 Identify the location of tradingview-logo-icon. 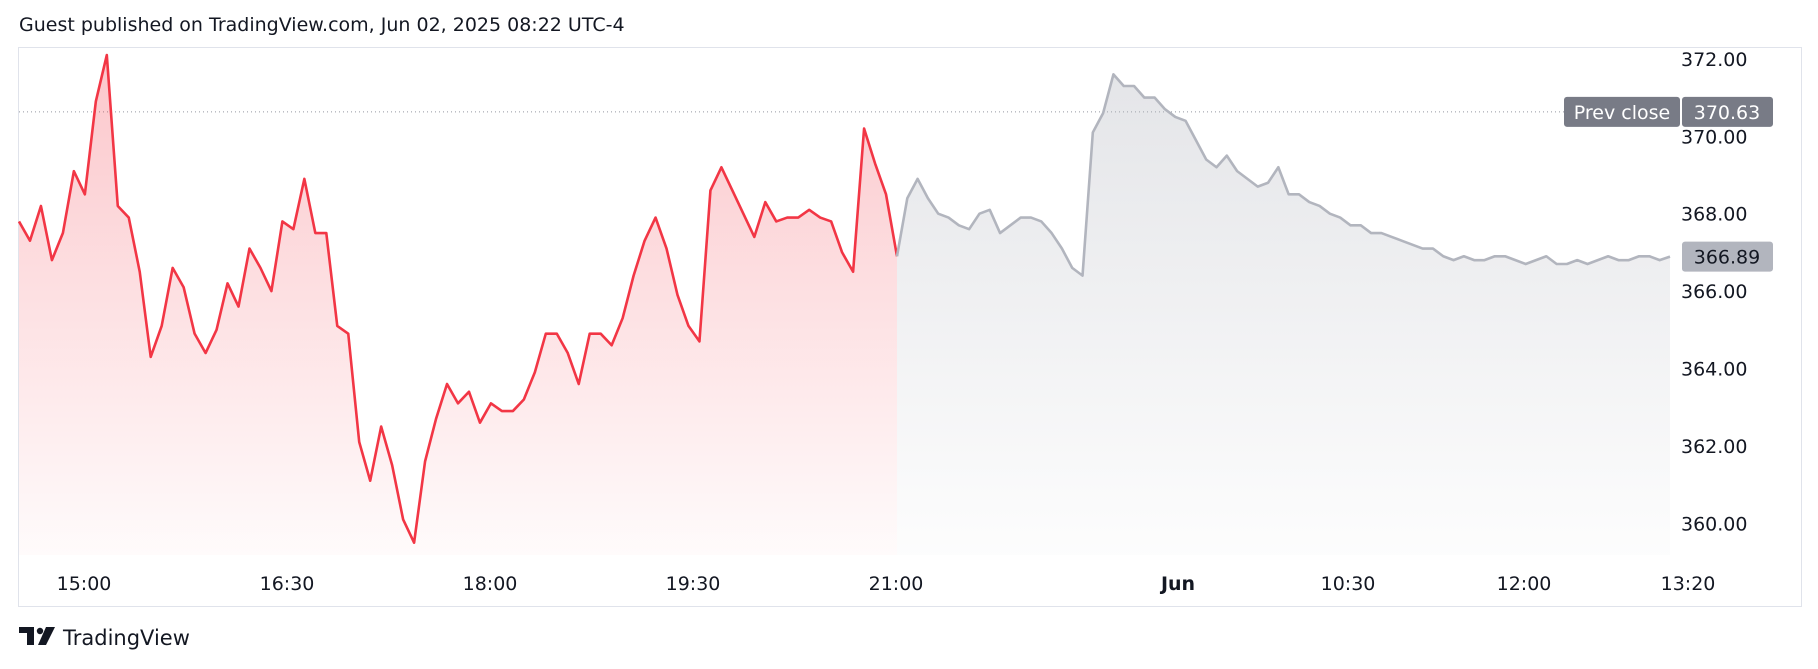
(37, 638).